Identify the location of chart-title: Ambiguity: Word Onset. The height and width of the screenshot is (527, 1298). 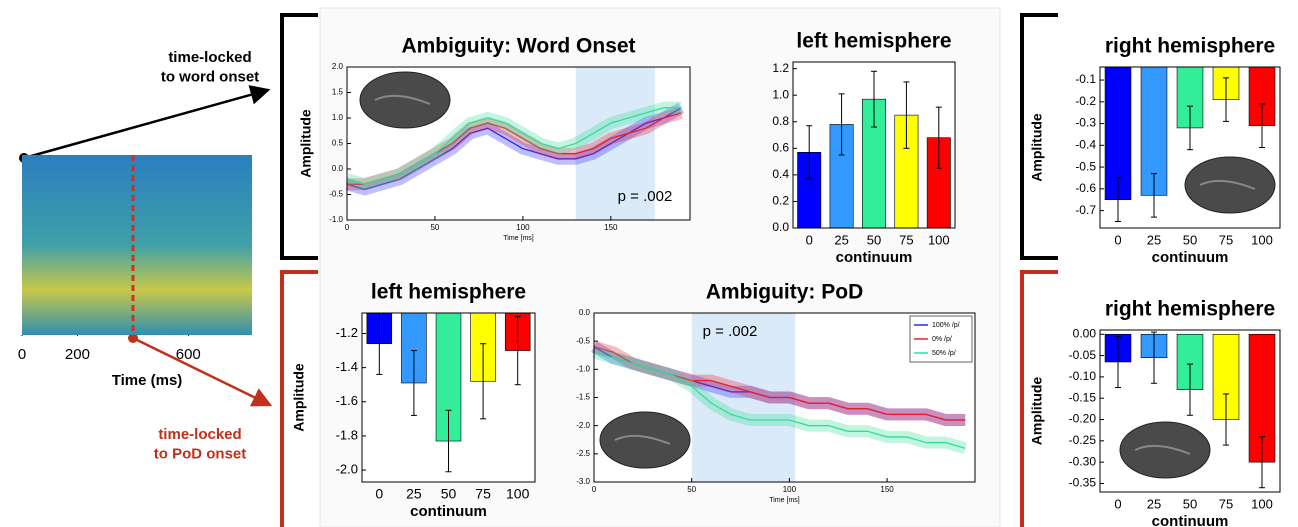
(518, 46).